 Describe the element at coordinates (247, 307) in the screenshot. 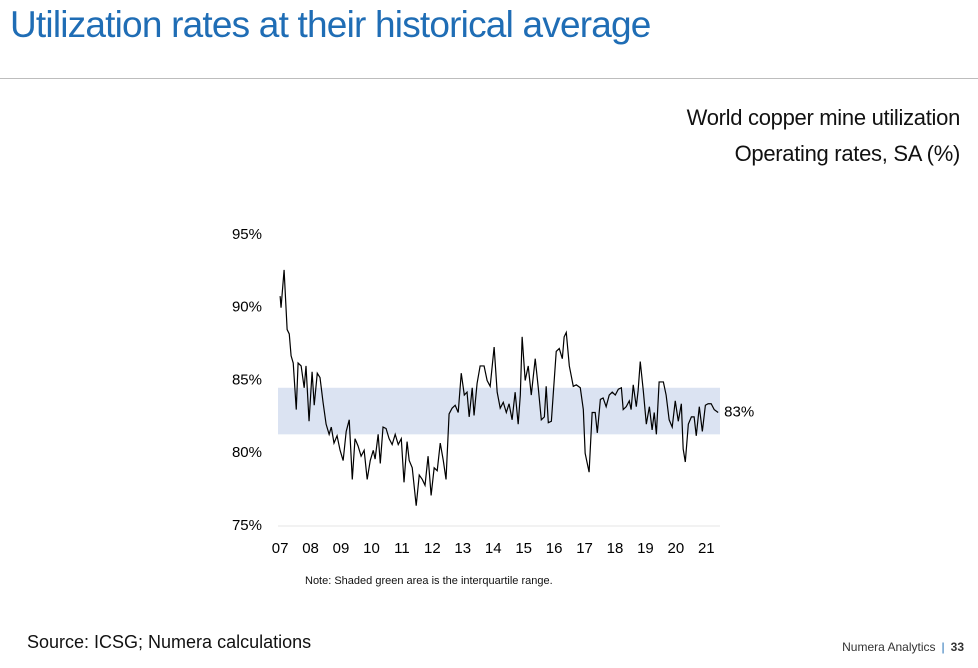

I see `y-tick-label: 90%` at that location.